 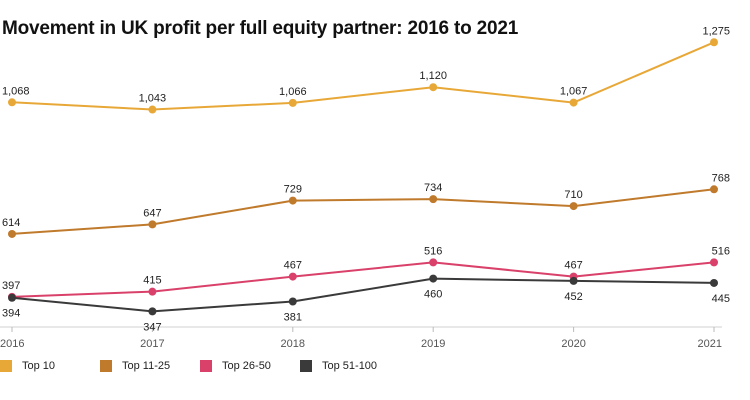 I want to click on legend-label: Top 10, so click(x=39, y=366).